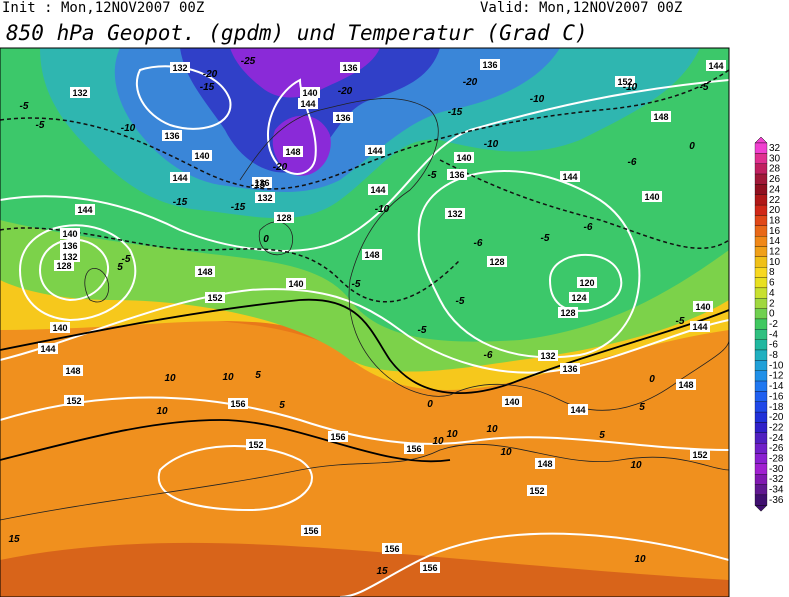 This screenshot has height=597, width=789. What do you see at coordinates (775, 220) in the screenshot?
I see `colorbar-label: 18` at bounding box center [775, 220].